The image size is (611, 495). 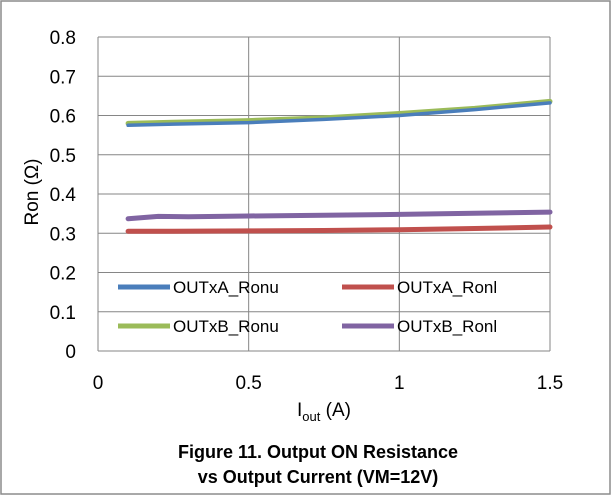 I want to click on x-axis-title-unit: (A), so click(x=335, y=410).